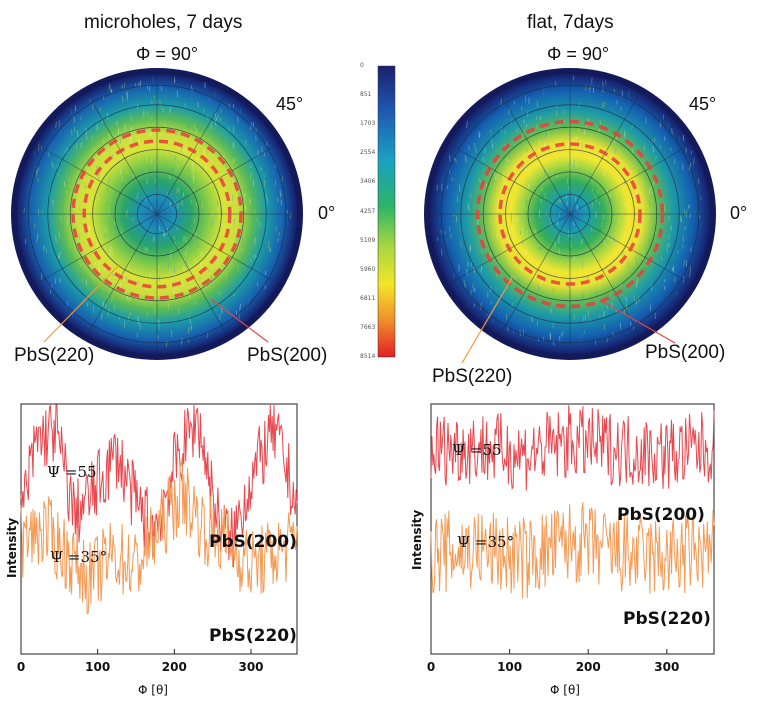 The height and width of the screenshot is (706, 776). Describe the element at coordinates (472, 376) in the screenshot. I see `pbs220-label-right: PbS(220)` at that location.